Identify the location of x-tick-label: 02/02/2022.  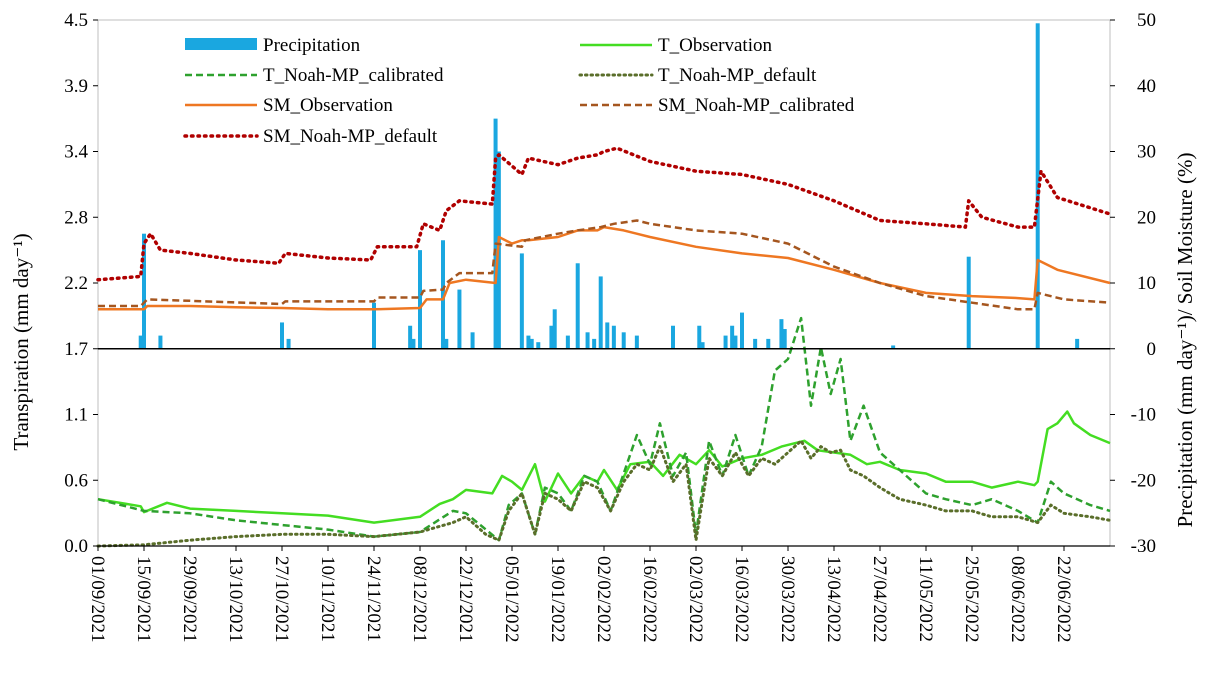
(603, 599).